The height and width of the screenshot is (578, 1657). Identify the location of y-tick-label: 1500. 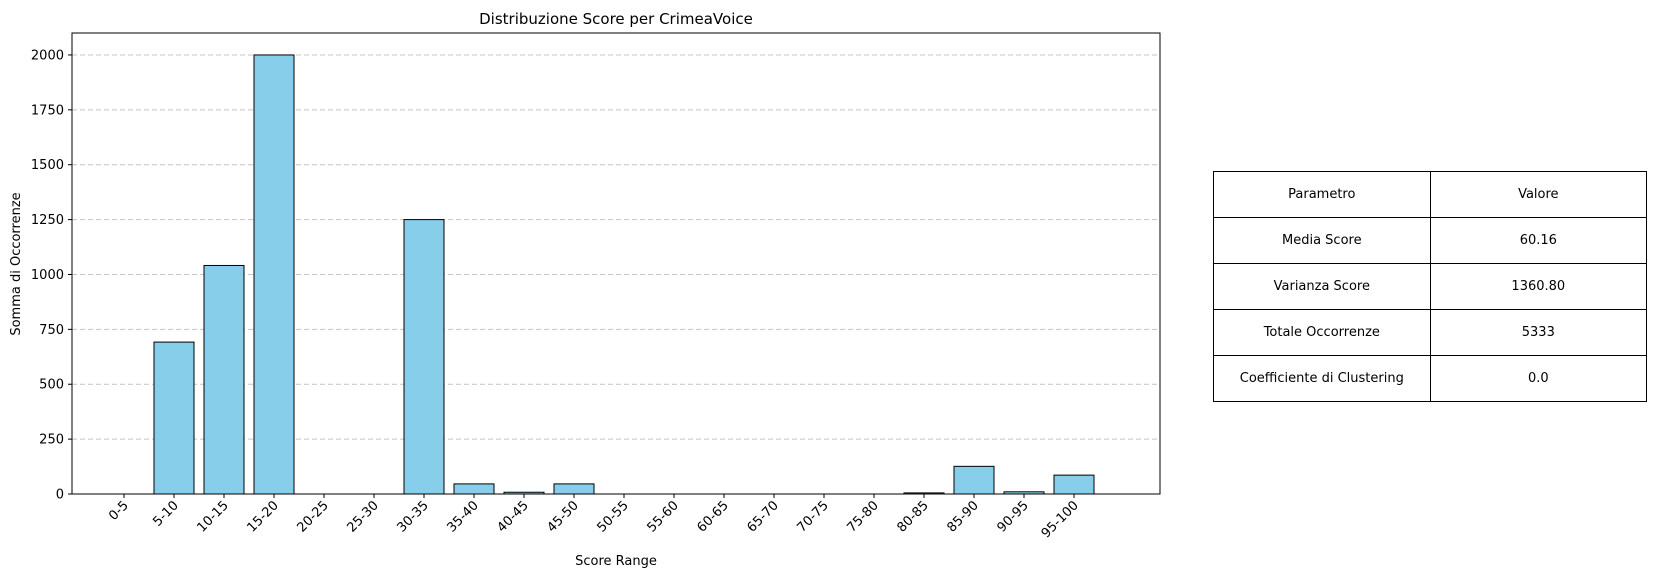
(47, 165).